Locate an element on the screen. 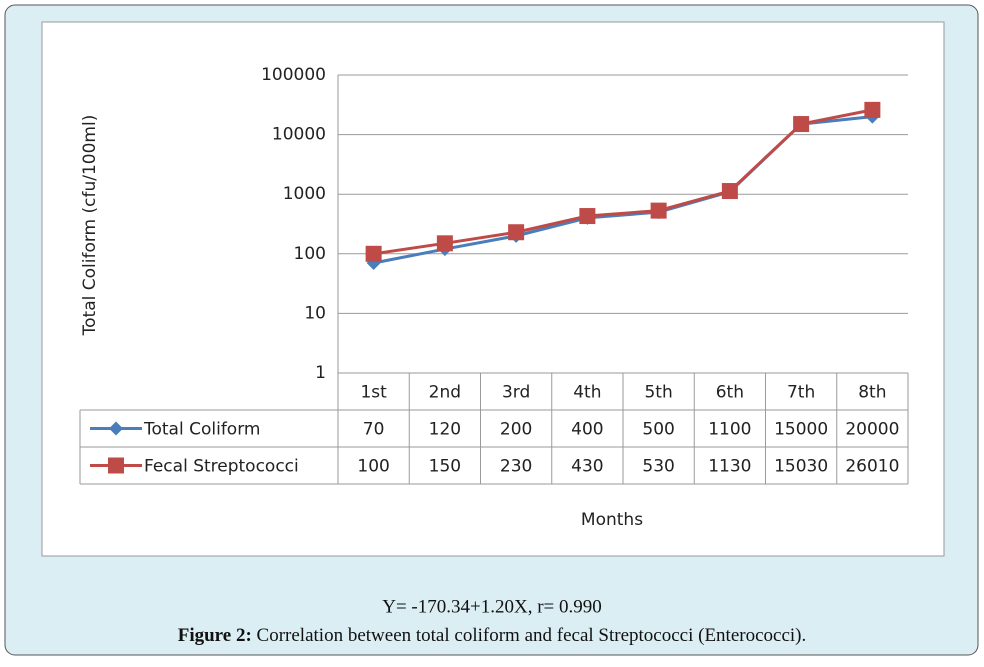  table-value: 230 is located at coordinates (516, 467).